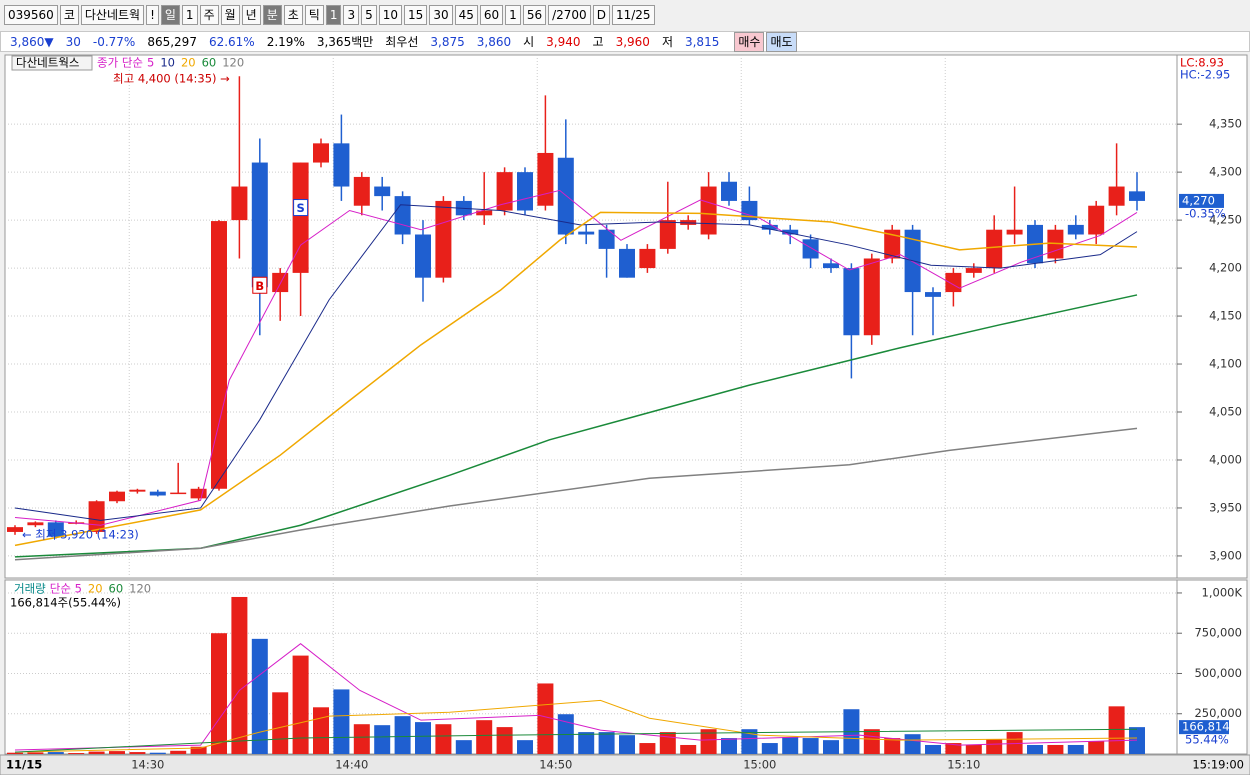 This screenshot has width=1250, height=775. What do you see at coordinates (534, 15) in the screenshot?
I see `toolbar-button: 56` at bounding box center [534, 15].